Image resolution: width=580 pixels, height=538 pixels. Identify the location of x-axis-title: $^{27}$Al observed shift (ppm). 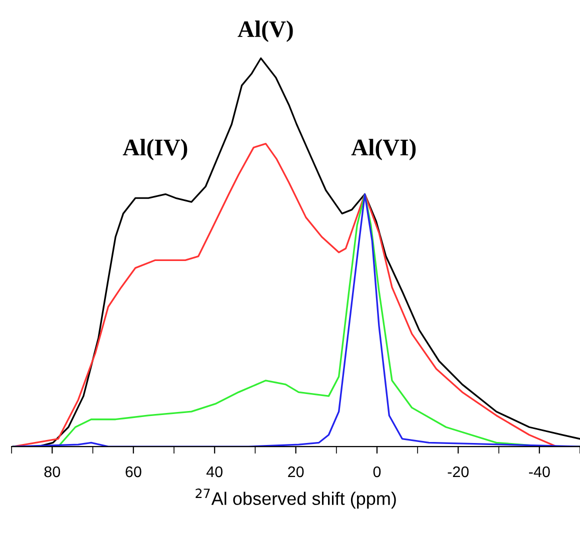
(296, 498).